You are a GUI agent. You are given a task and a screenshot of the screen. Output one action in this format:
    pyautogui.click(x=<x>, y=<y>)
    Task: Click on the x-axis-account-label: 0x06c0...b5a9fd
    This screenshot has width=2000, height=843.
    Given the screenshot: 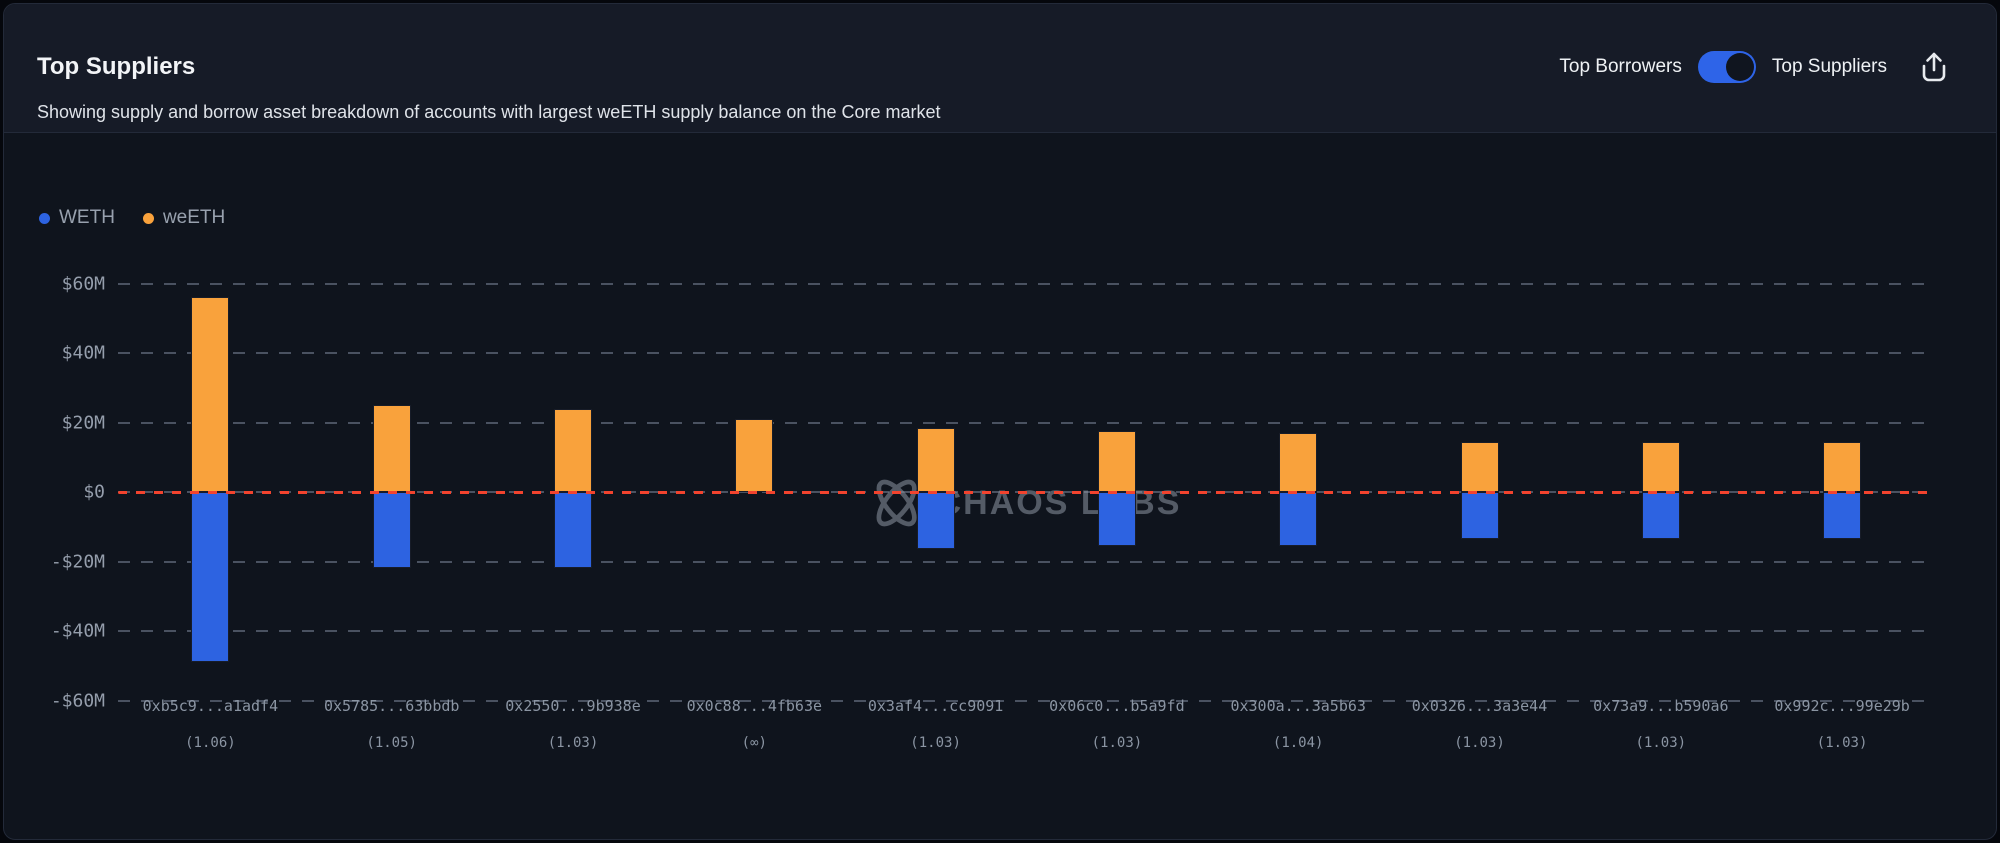 What is the action you would take?
    pyautogui.click(x=1117, y=706)
    